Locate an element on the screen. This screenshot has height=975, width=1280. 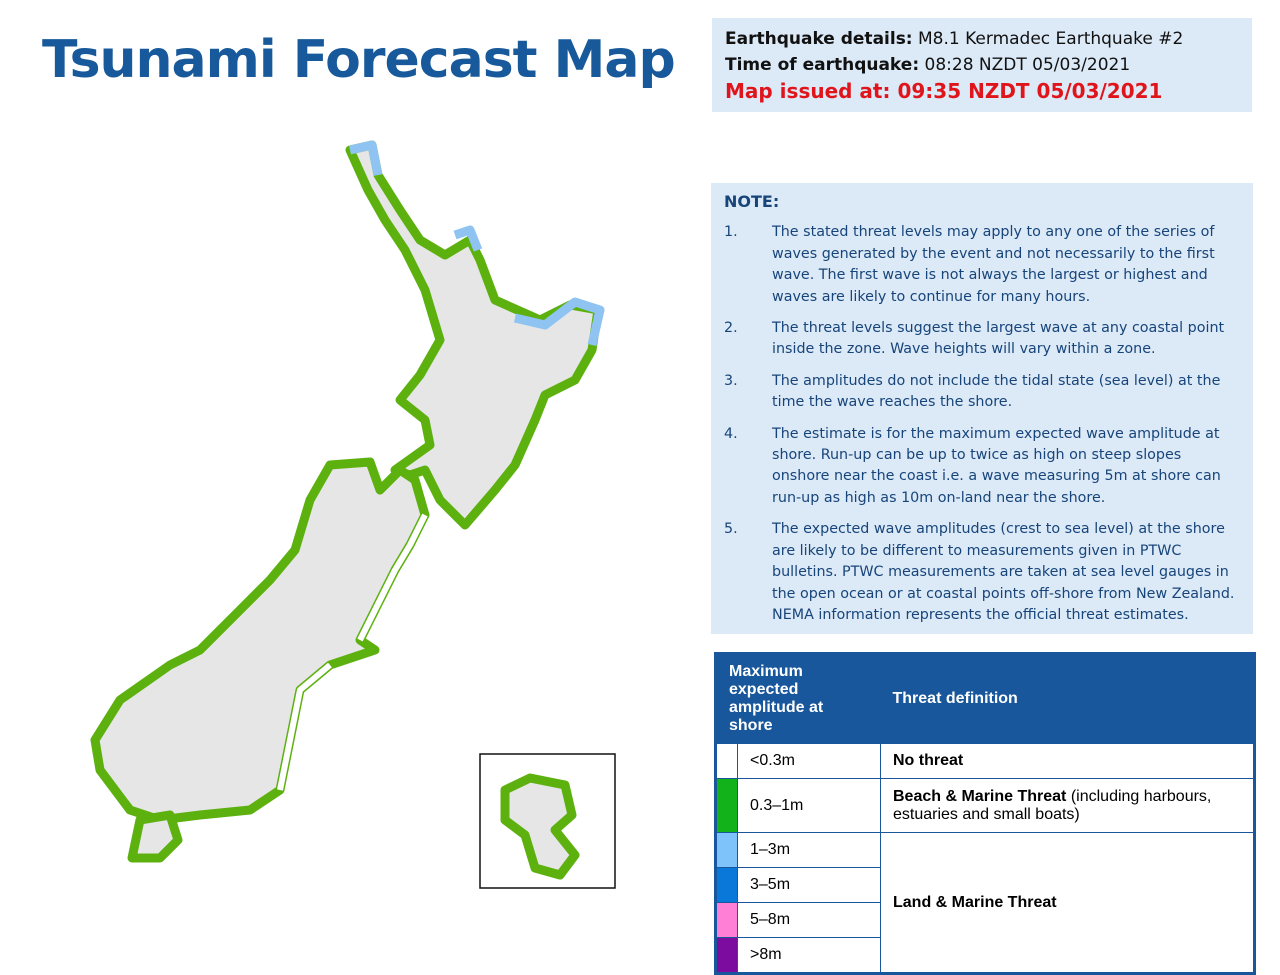
threat: No threat is located at coordinates (1067, 761).